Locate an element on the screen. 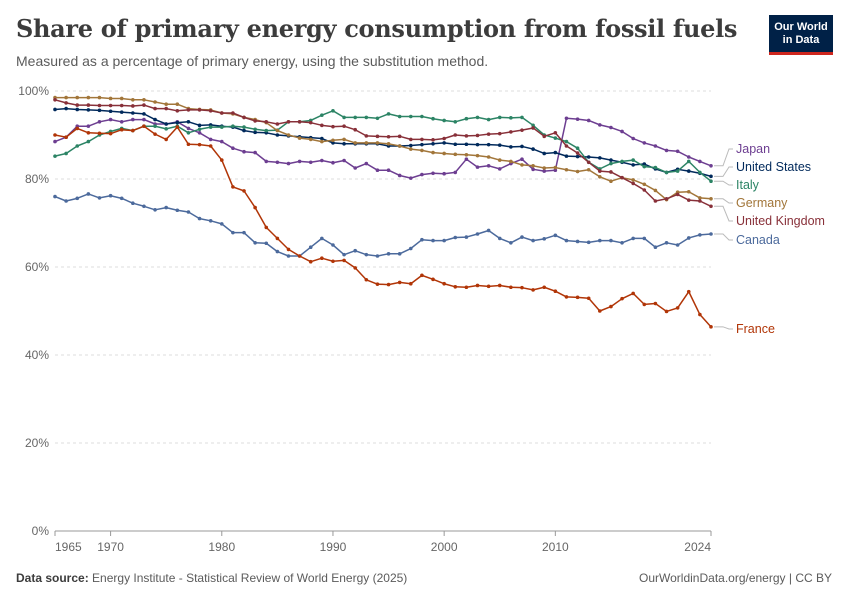 The image size is (850, 600). series-united-states is located at coordinates (383, 142).